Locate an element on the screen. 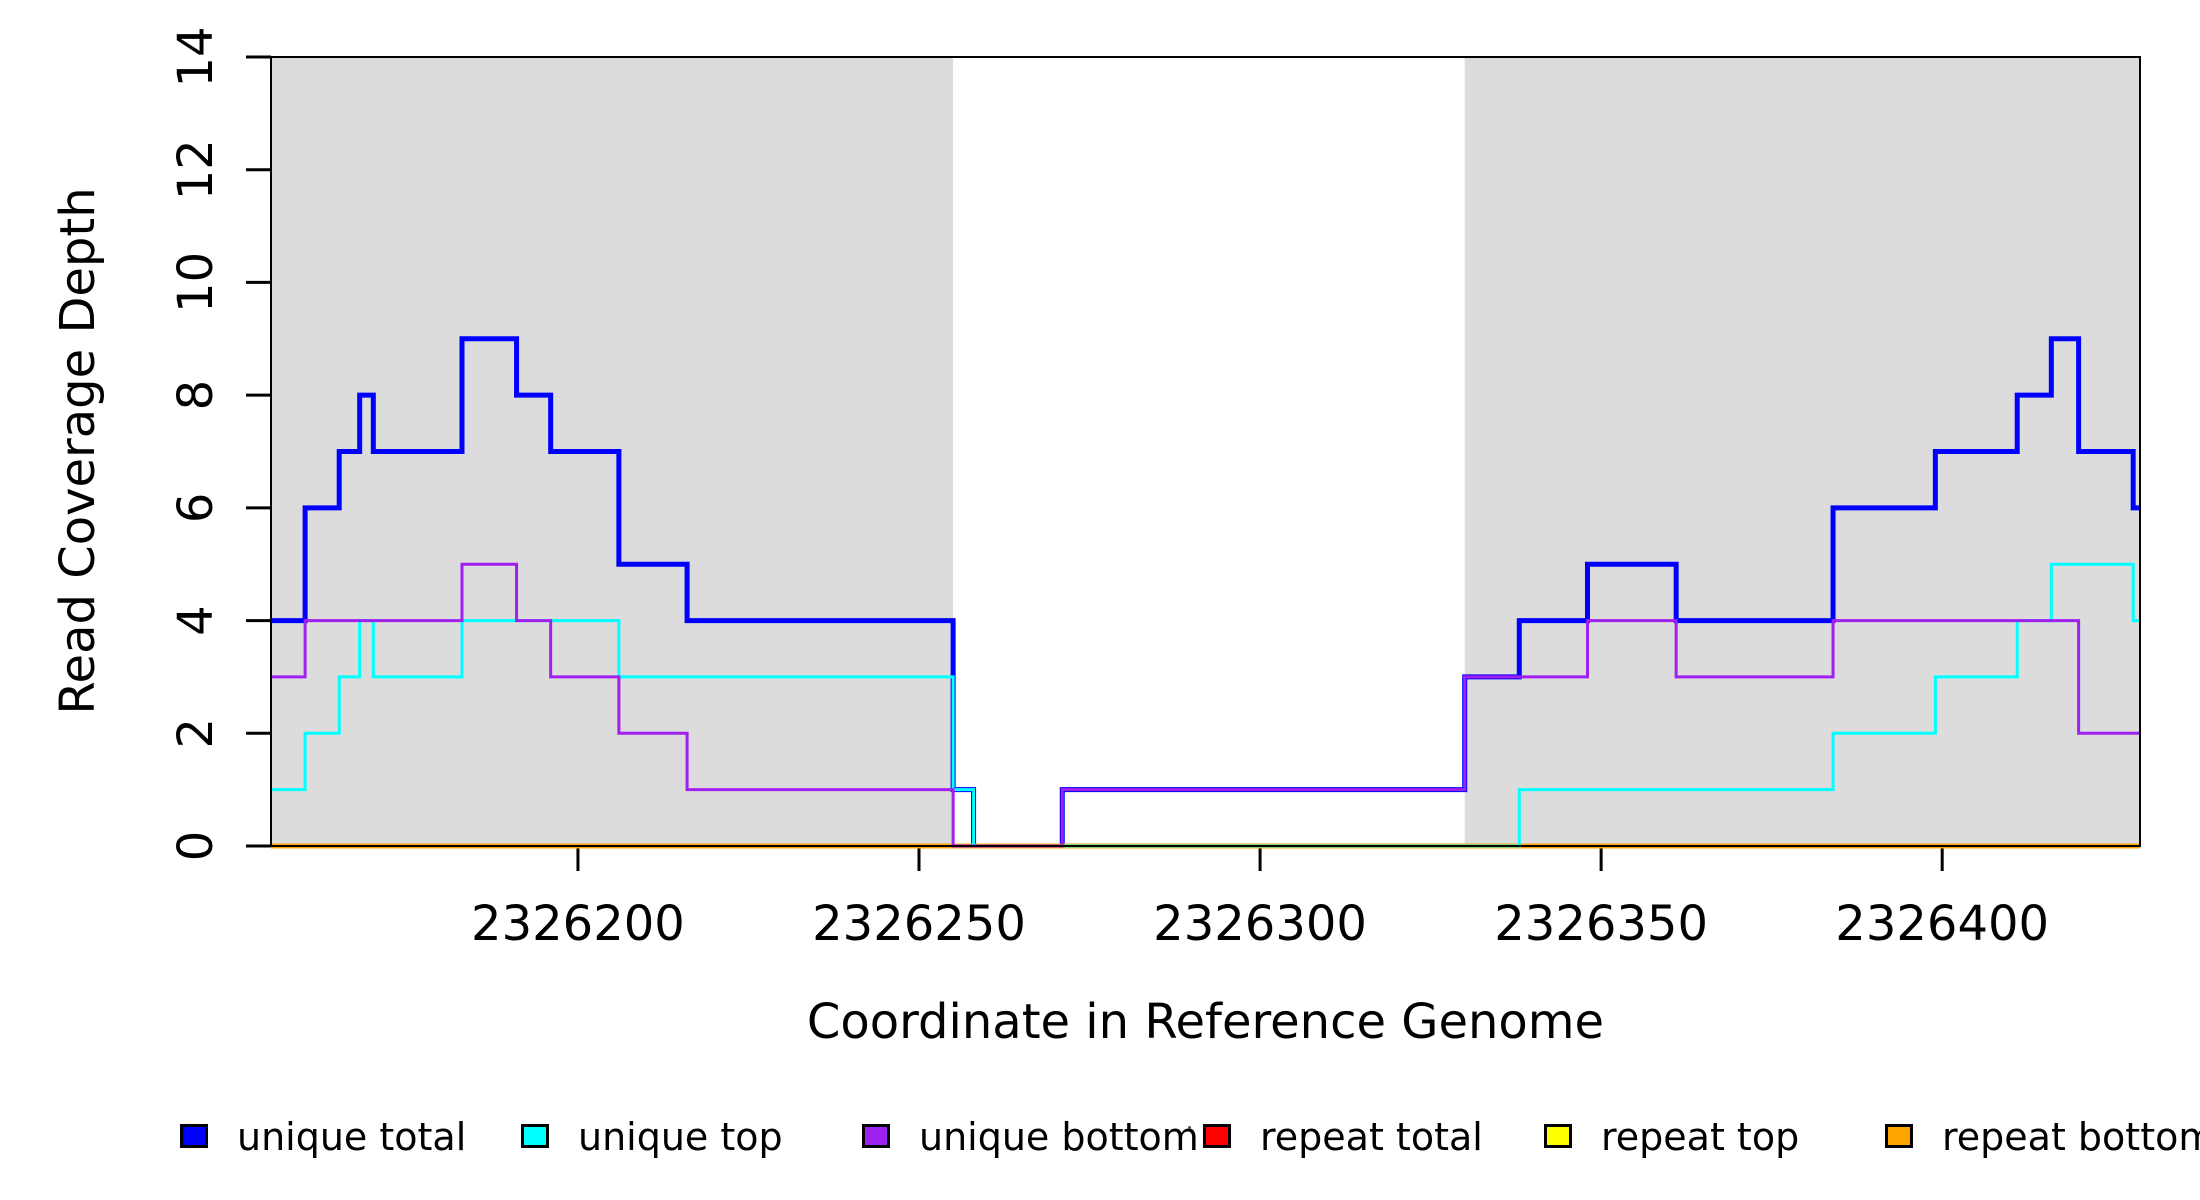  legend-swatch-unique-total is located at coordinates (194, 1136).